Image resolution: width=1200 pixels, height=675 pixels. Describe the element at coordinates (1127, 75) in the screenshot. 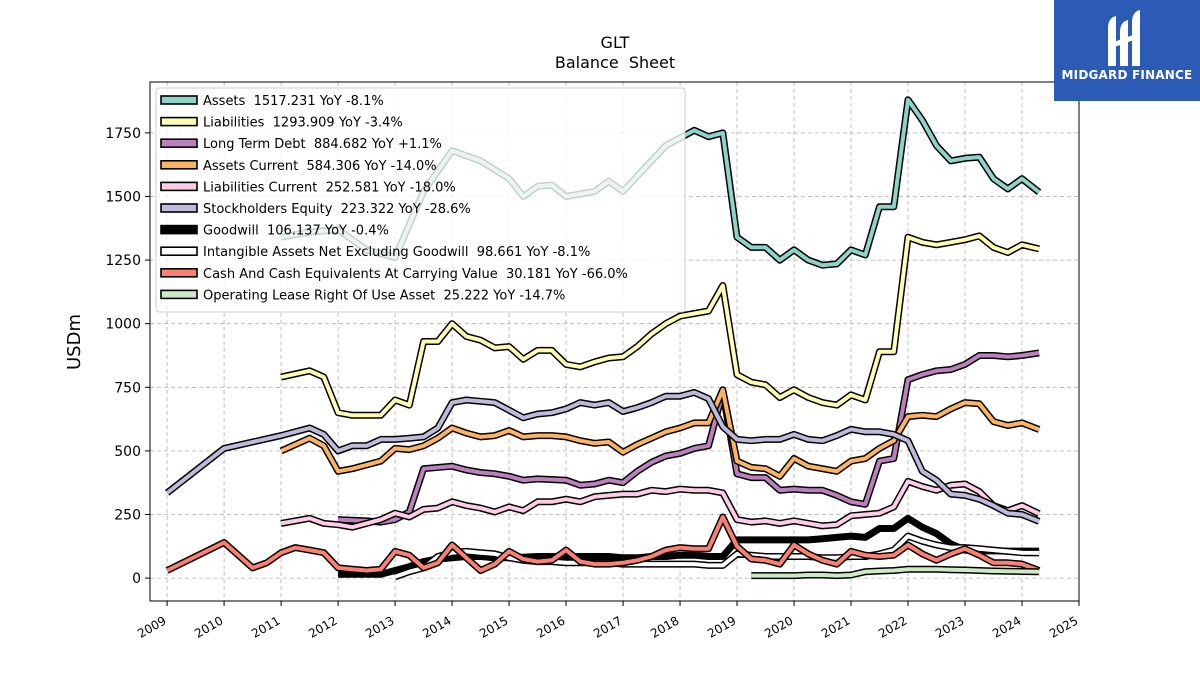

I see `logo-text: MIDGARD FINANCE` at that location.